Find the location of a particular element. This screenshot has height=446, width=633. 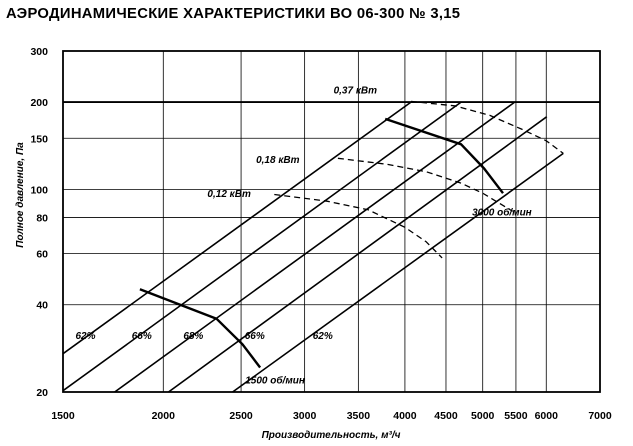

x-tick-label: 7000 is located at coordinates (600, 416).